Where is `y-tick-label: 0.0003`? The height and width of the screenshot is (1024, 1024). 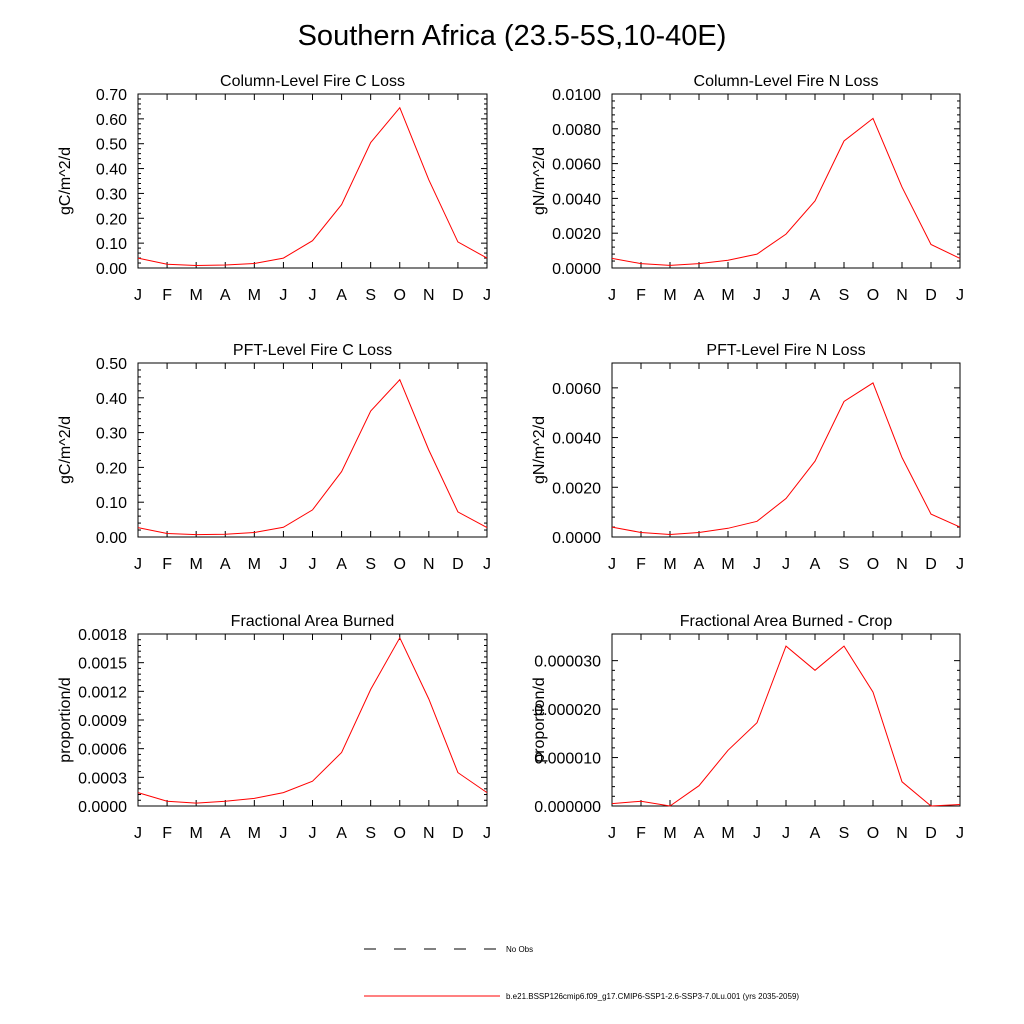 y-tick-label: 0.0003 is located at coordinates (102, 778).